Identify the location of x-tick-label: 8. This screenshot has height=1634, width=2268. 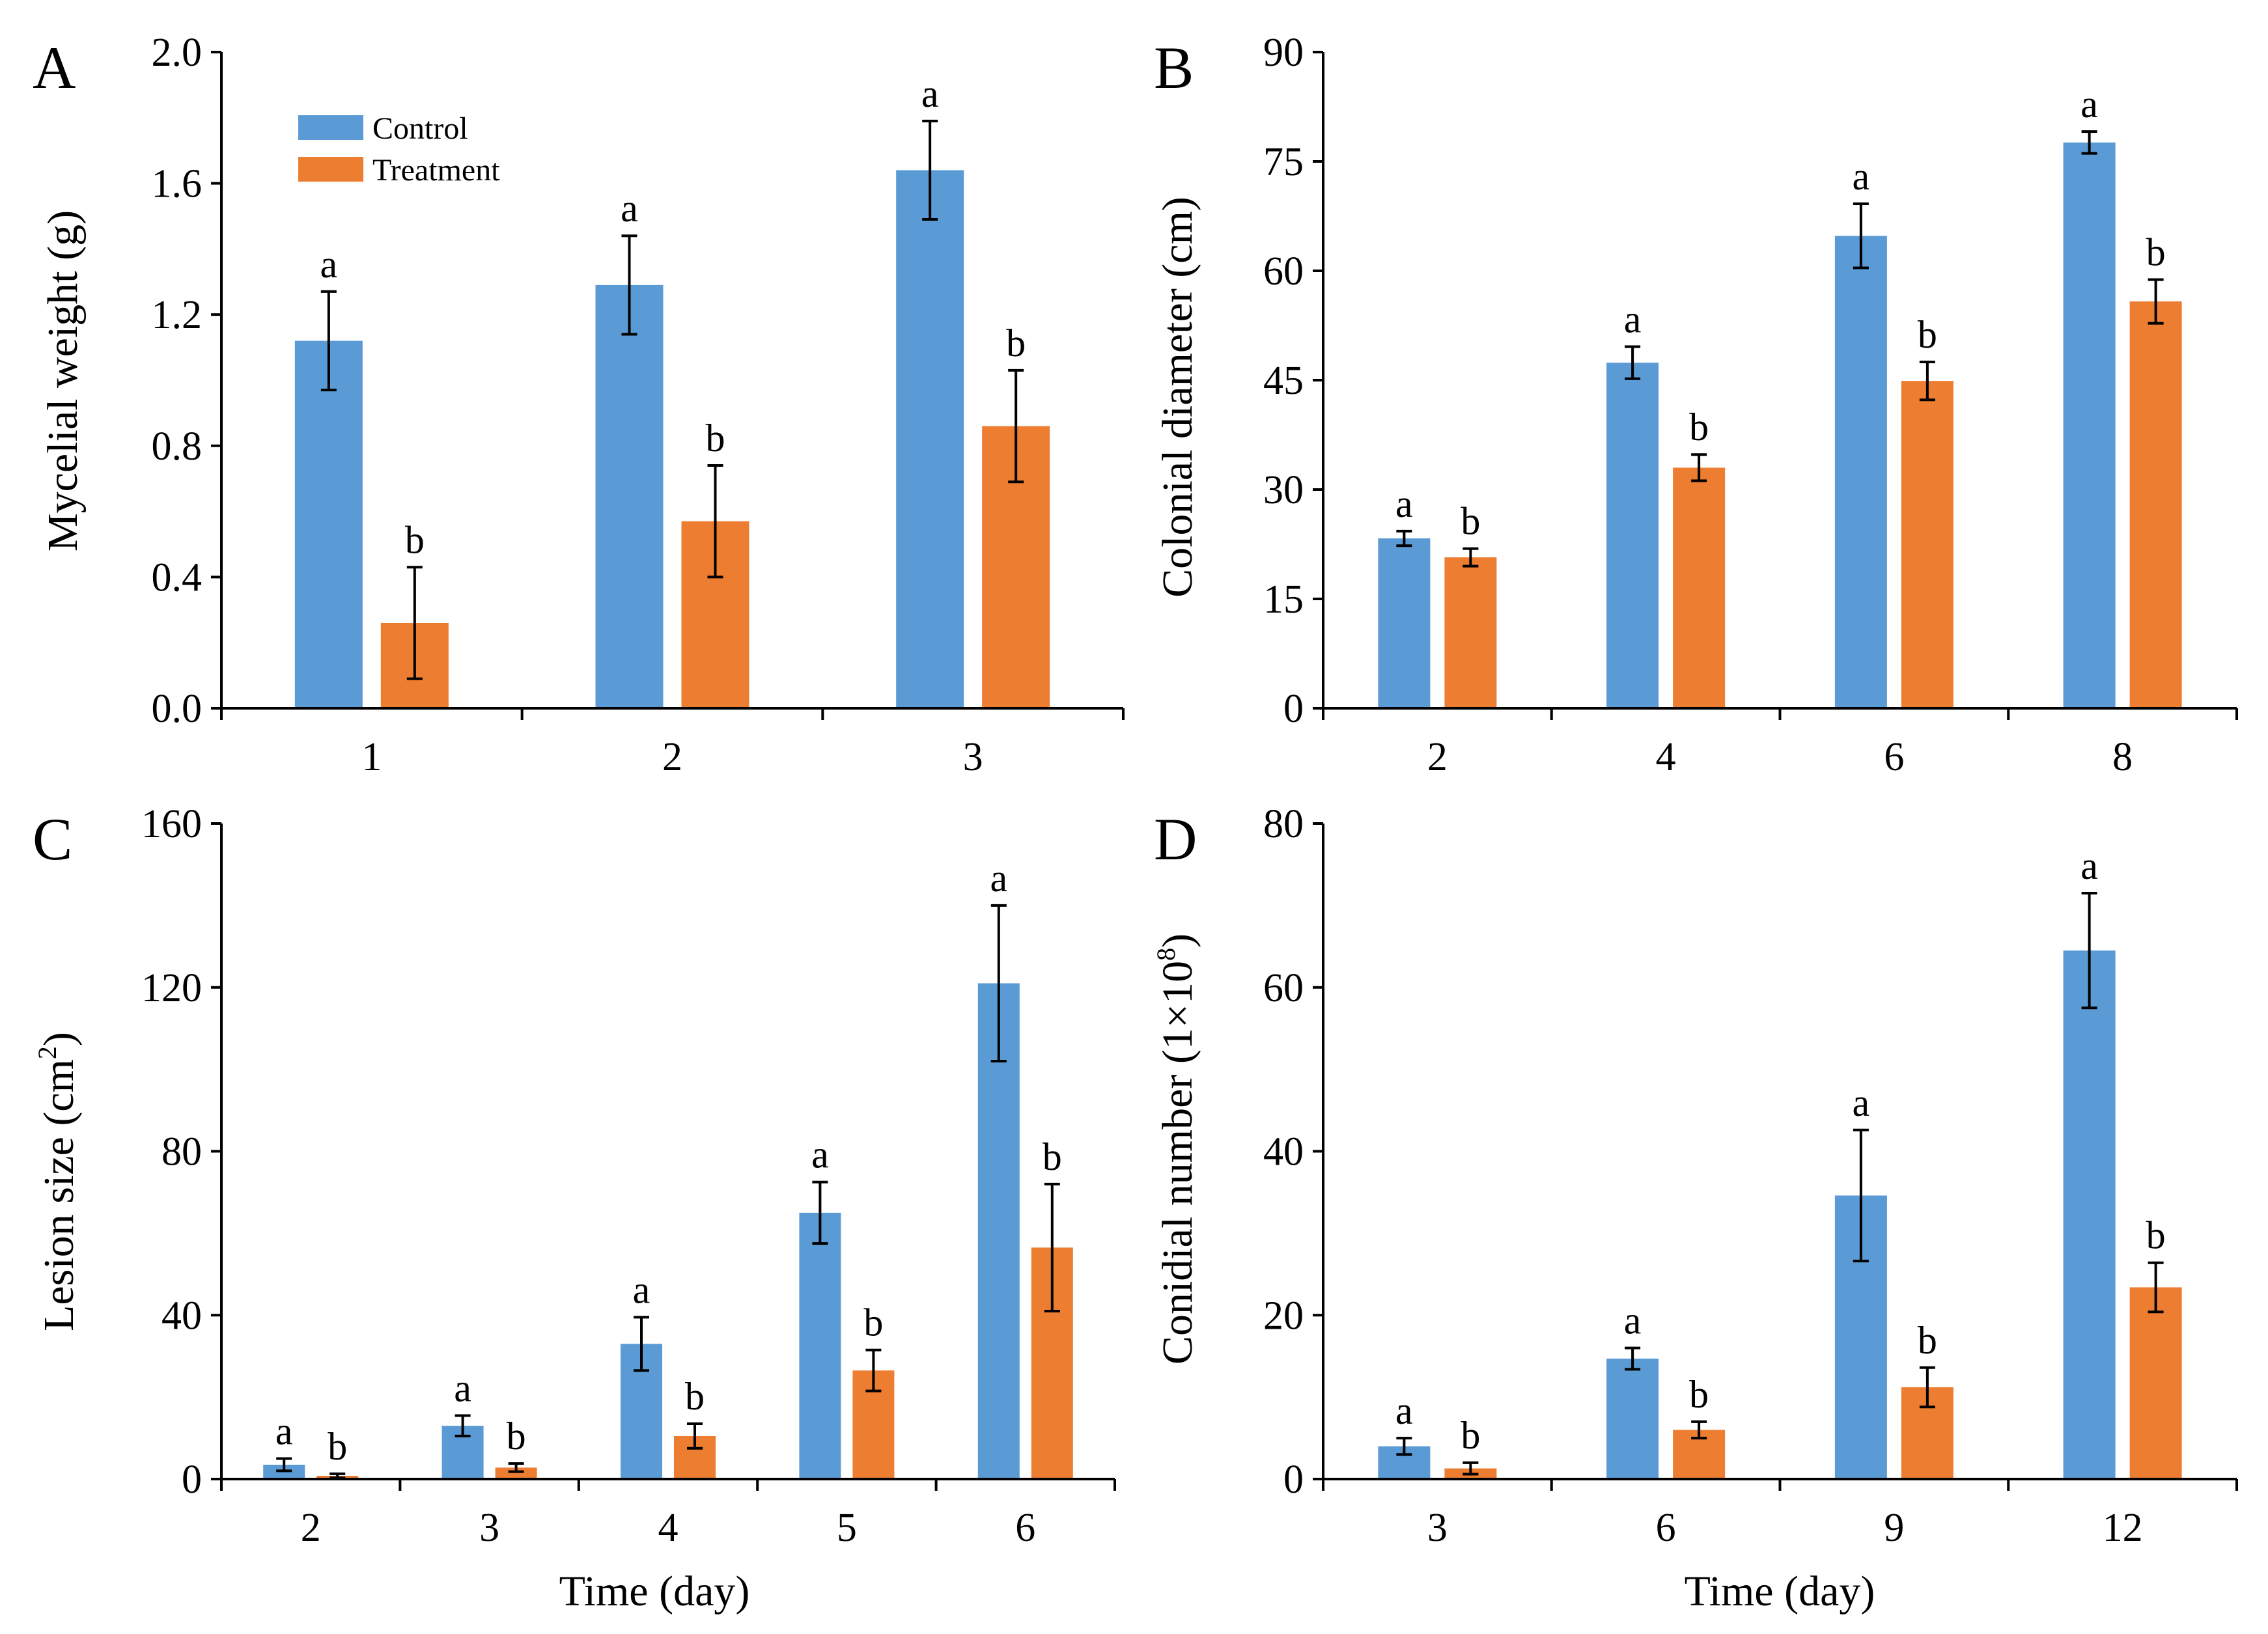
(2123, 757).